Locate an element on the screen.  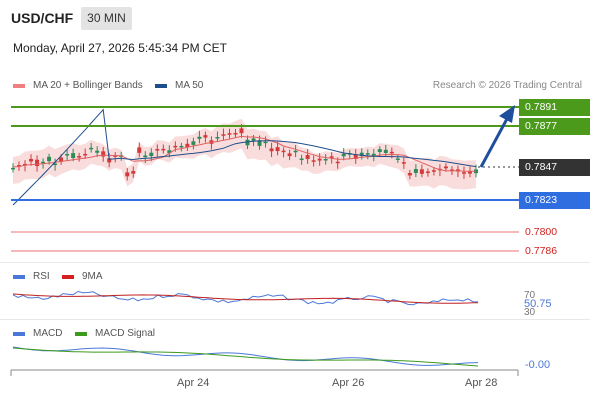
macd-chart is located at coordinates (295, 357).